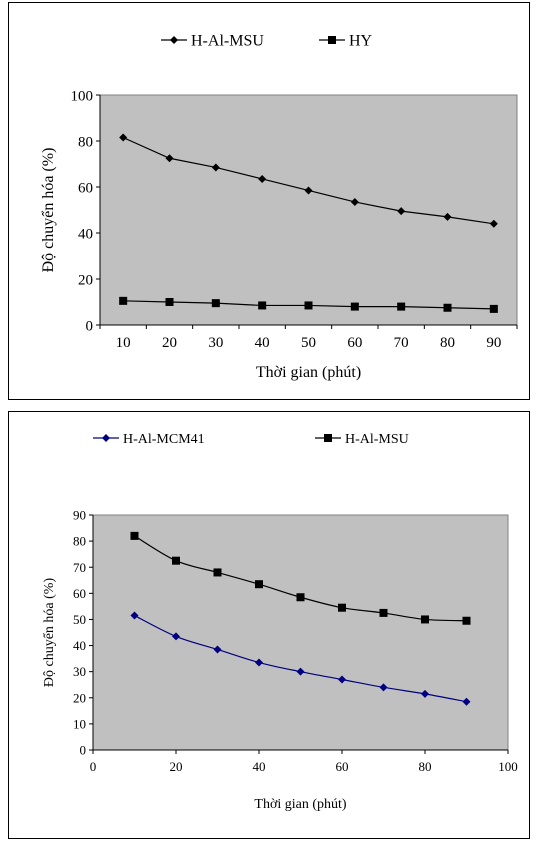  Describe the element at coordinates (82, 96) in the screenshot. I see `y-tick-label: 100` at that location.